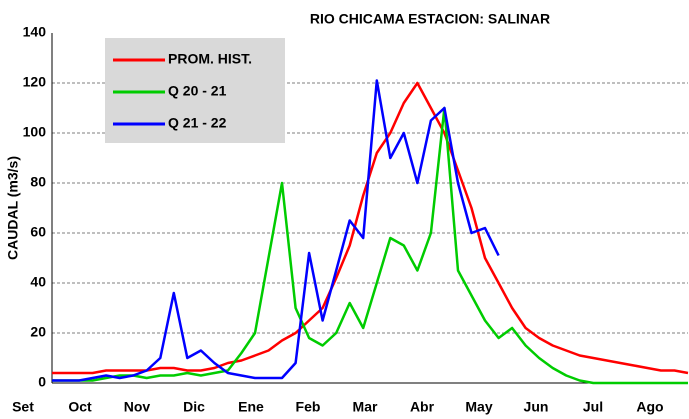 This screenshot has height=419, width=689. What do you see at coordinates (197, 123) in the screenshot?
I see `legend-label: Q 21 - 22` at bounding box center [197, 123].